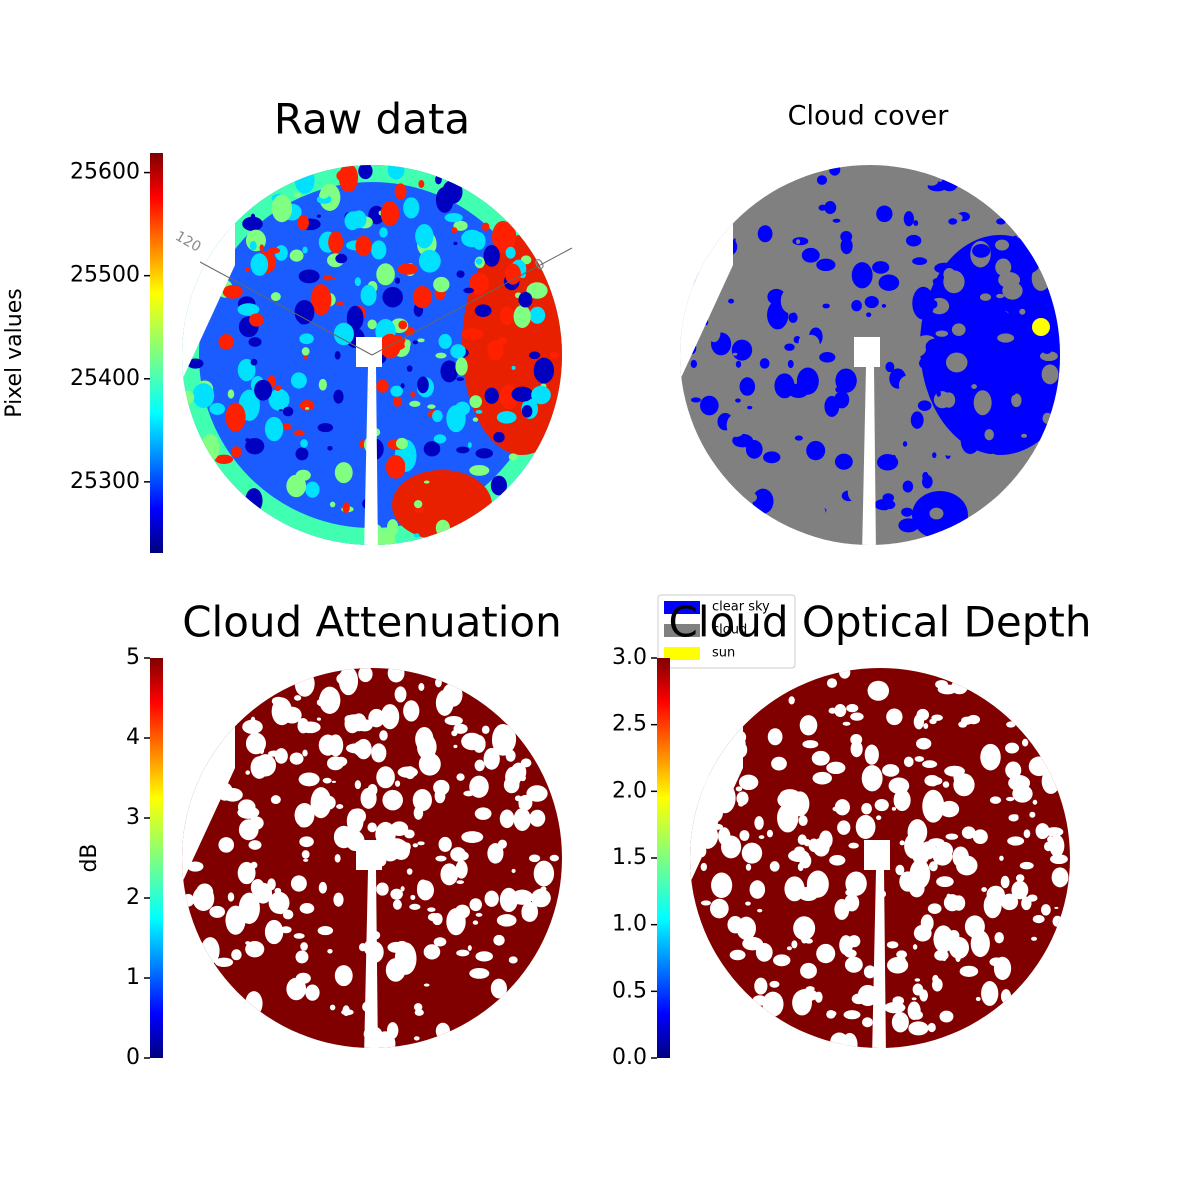 Image resolution: width=1200 pixels, height=1200 pixels. Describe the element at coordinates (369, 441) in the screenshot. I see `mask` at that location.